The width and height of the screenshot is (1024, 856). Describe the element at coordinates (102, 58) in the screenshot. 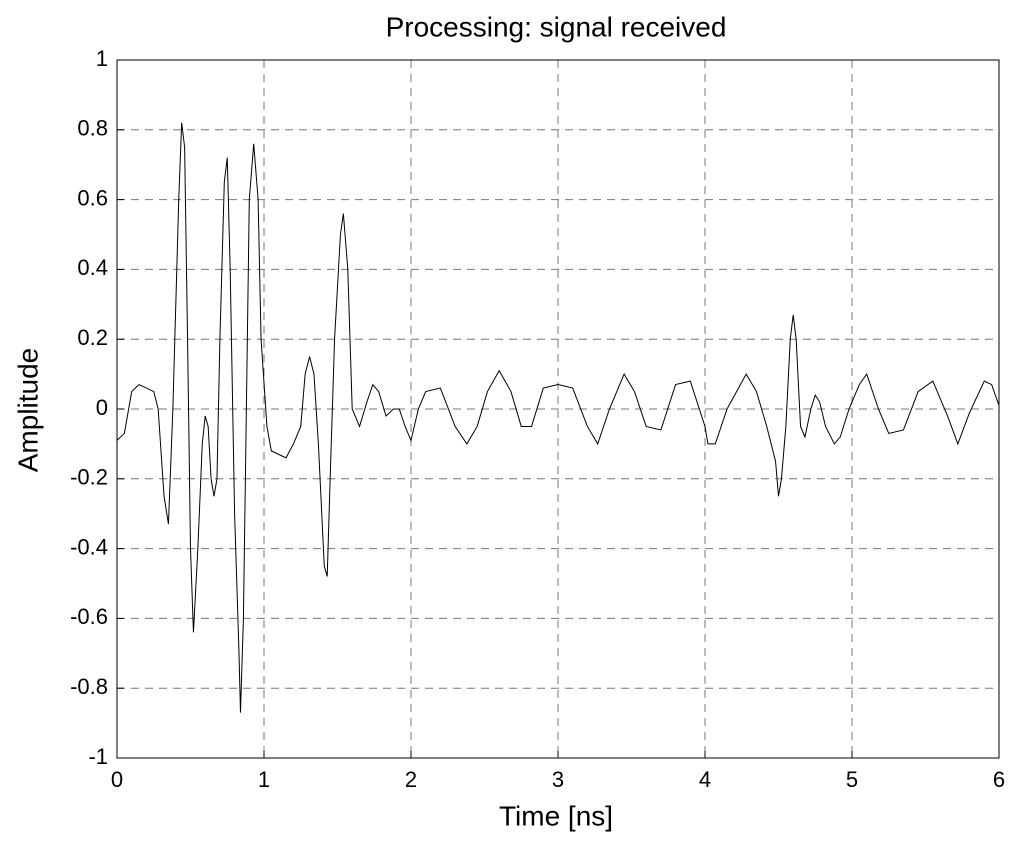

I see `y-tick-label: 1` at that location.